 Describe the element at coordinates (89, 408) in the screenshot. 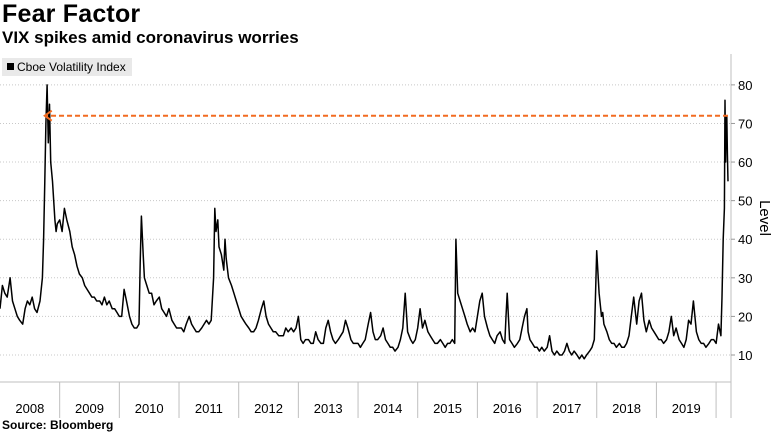

I see `x-tick-label-2009: 2009` at that location.